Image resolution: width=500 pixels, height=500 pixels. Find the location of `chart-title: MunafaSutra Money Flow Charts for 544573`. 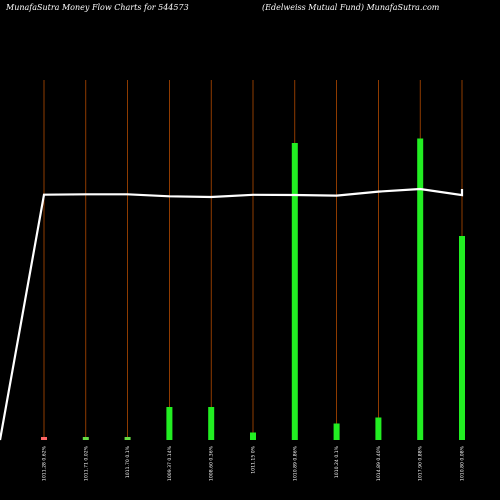

chart-title: MunafaSutra Money Flow Charts for 544573 is located at coordinates (97, 7).